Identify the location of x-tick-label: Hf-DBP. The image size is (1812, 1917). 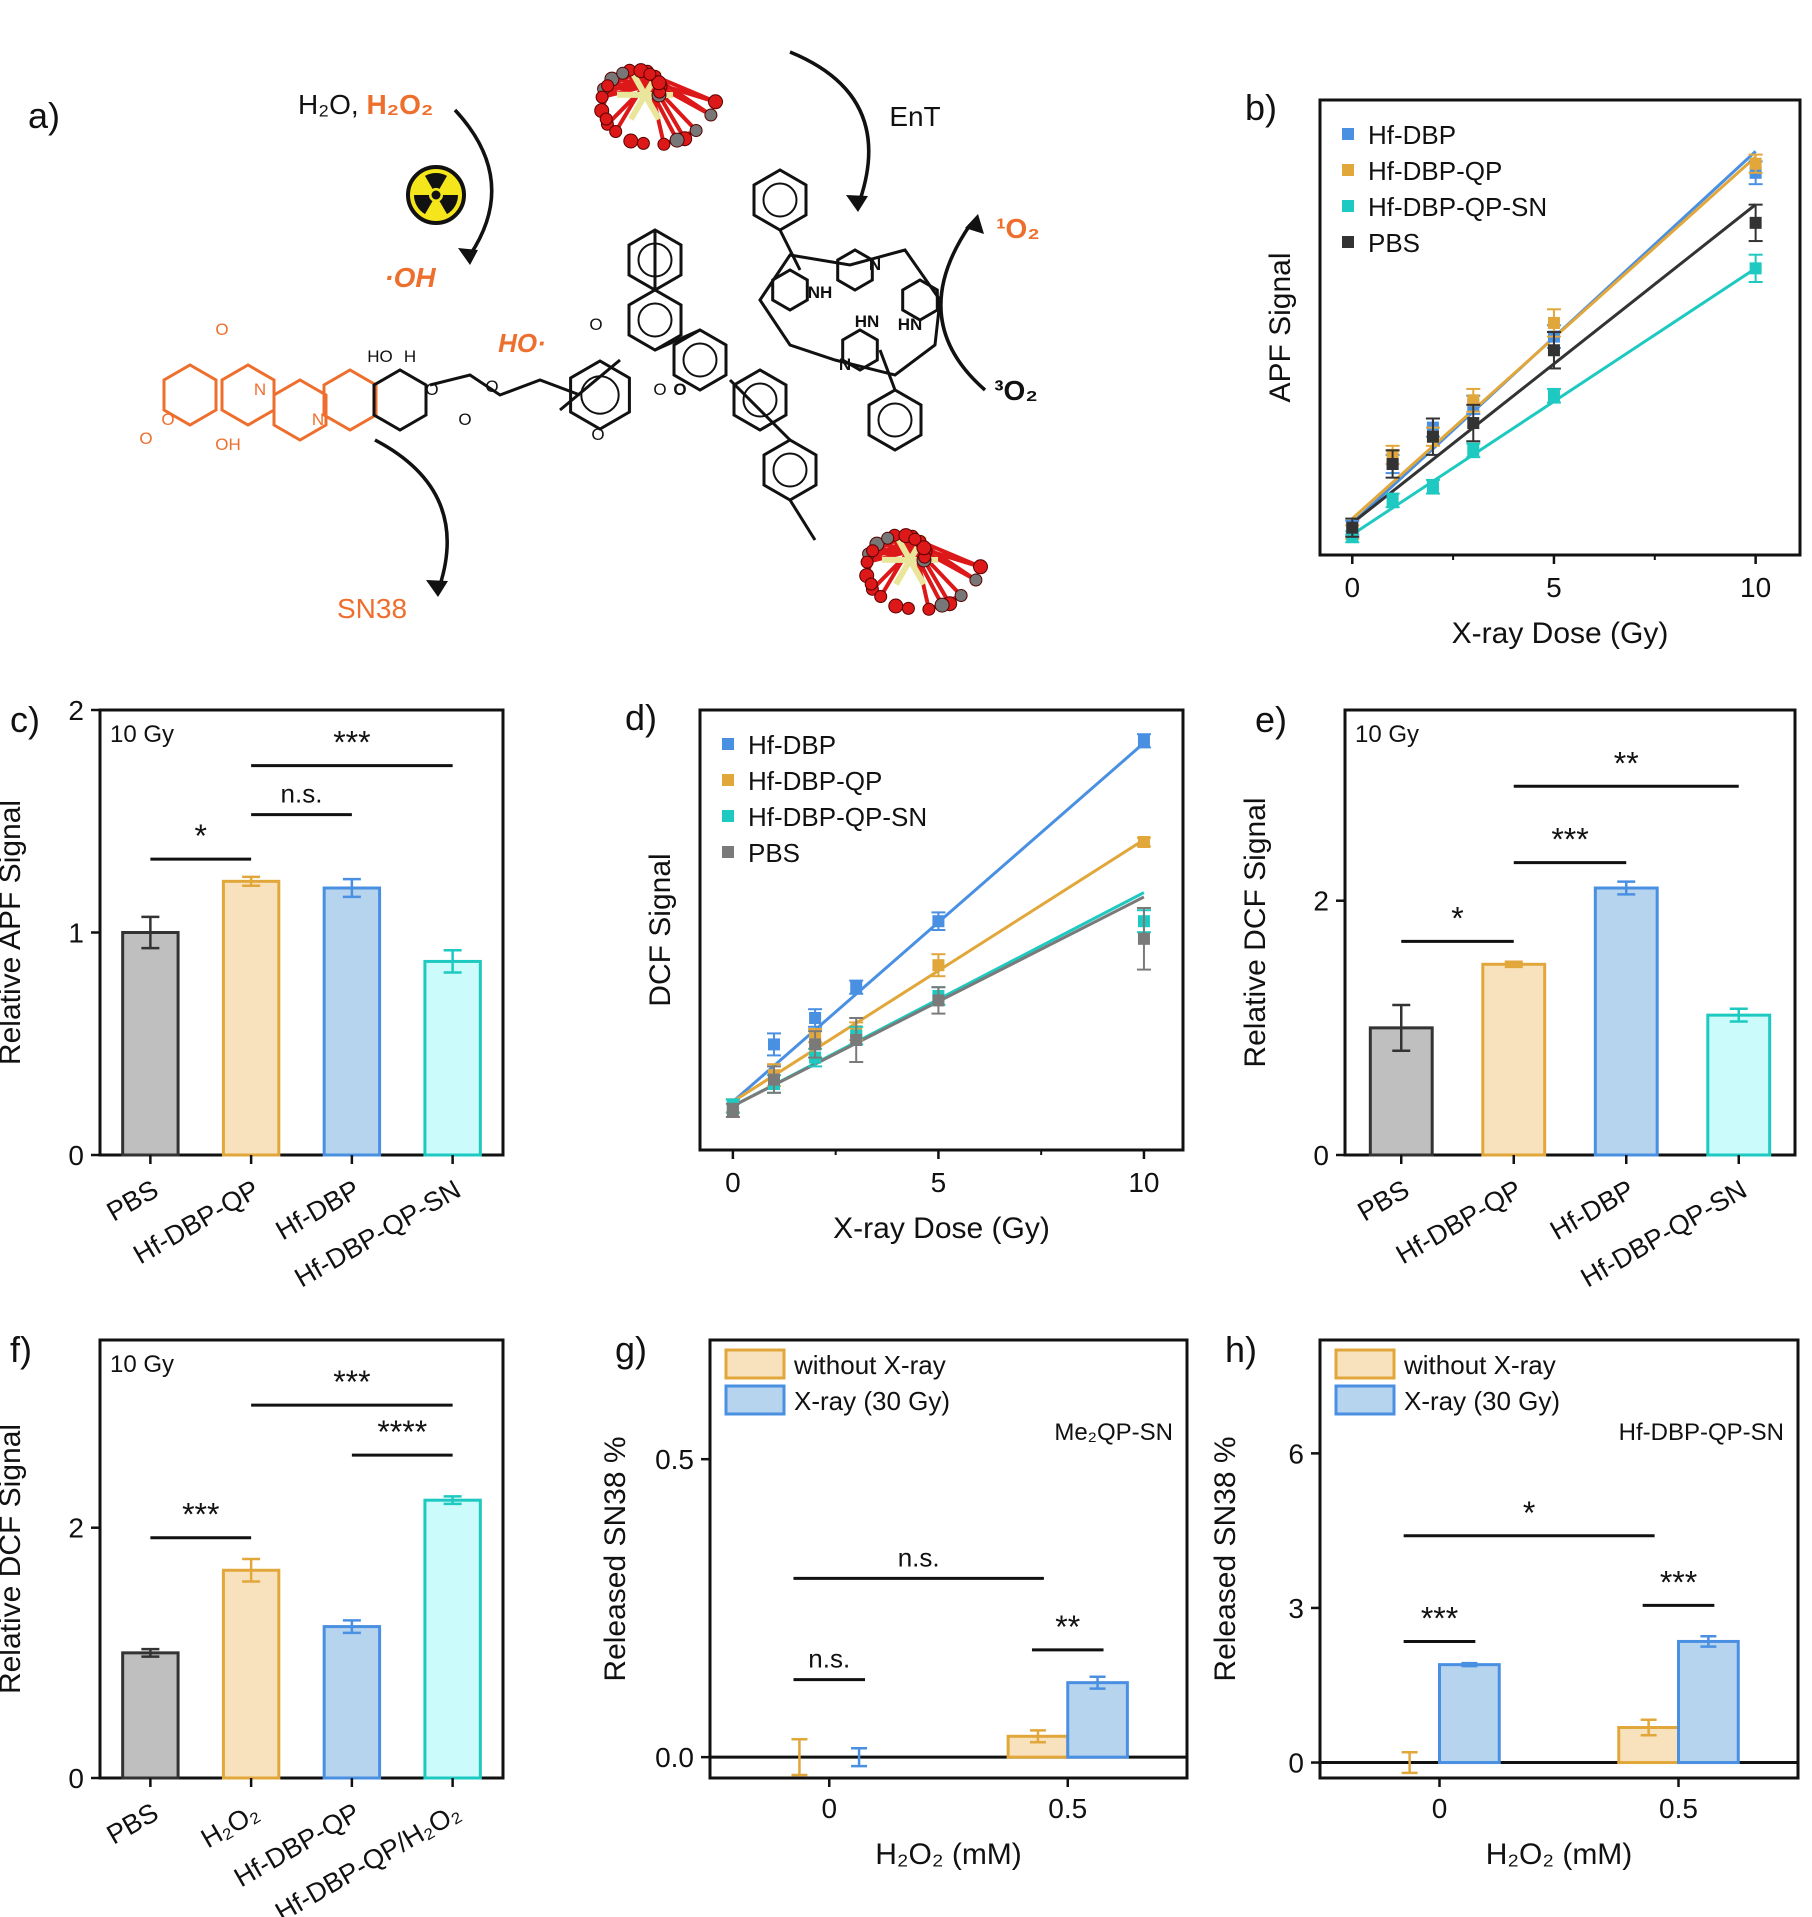
(1592, 1210).